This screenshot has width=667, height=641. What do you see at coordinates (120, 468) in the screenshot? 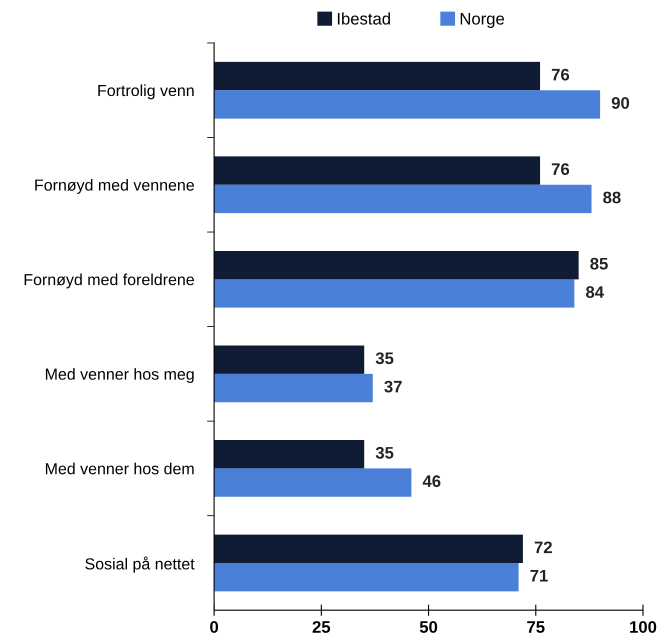
I see `y-tick-label: Med venner hos dem` at bounding box center [120, 468].